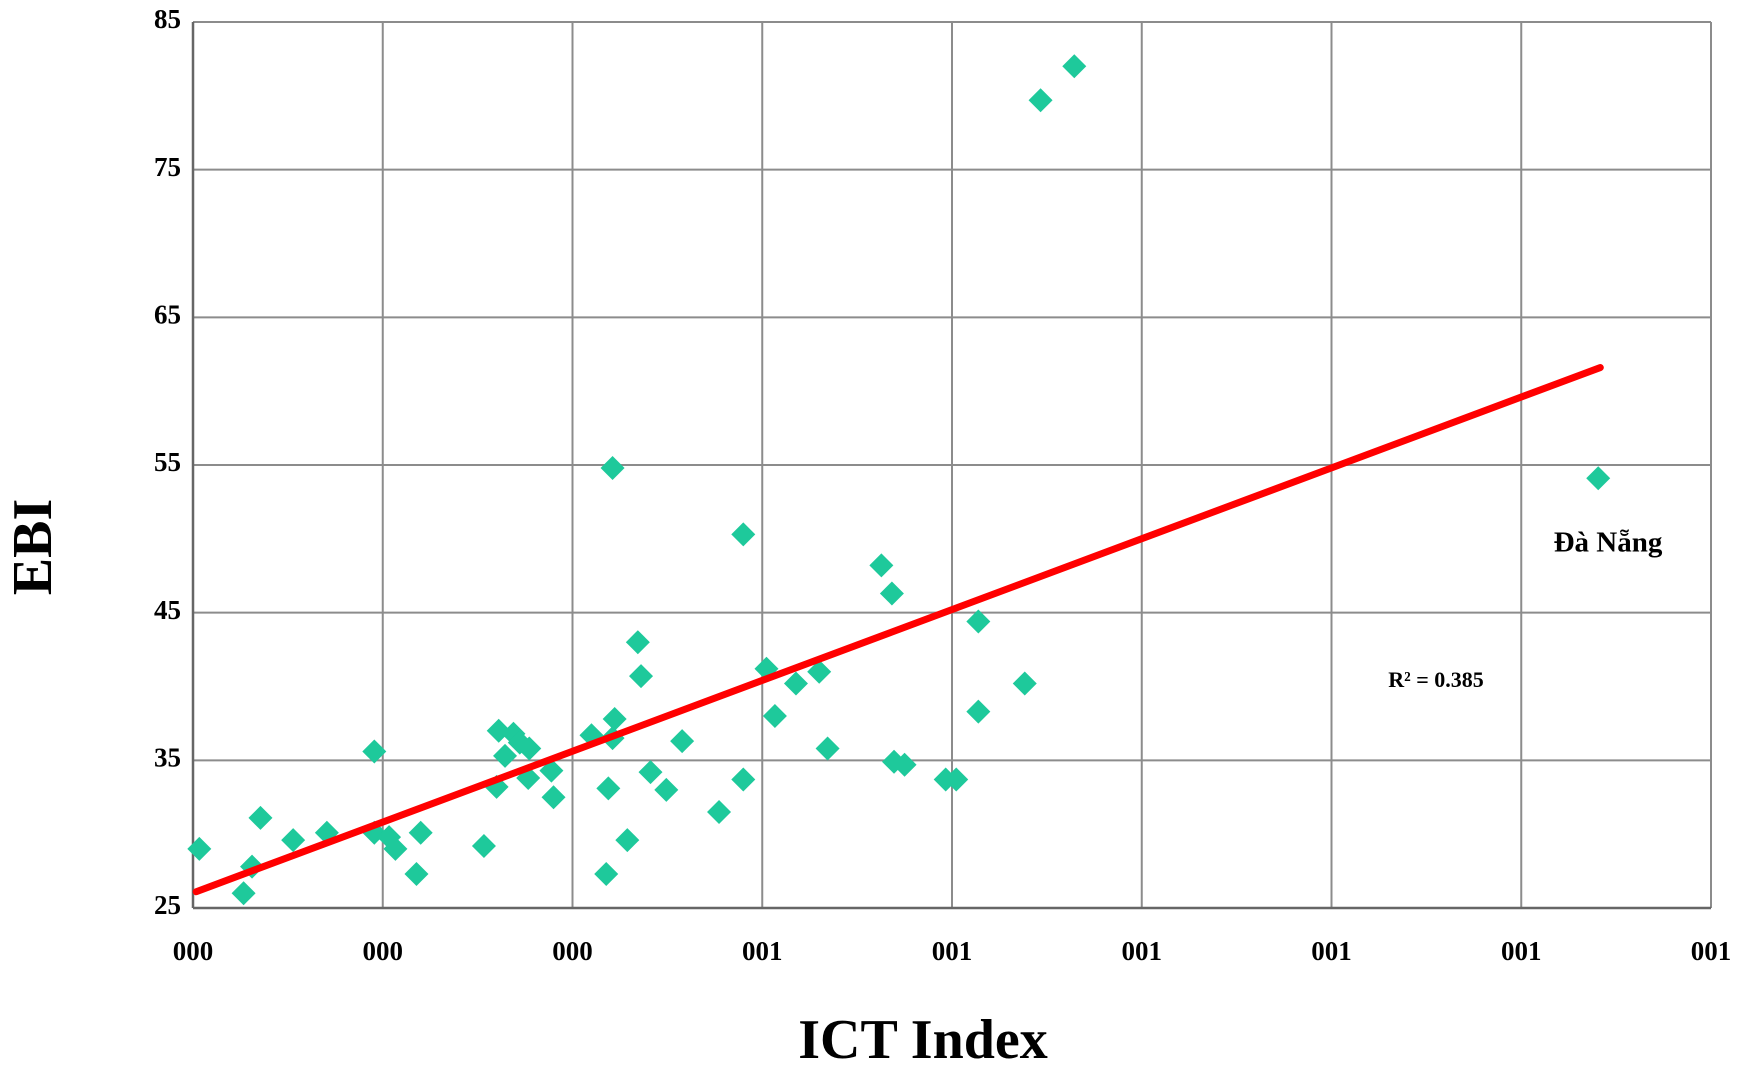  Describe the element at coordinates (1608, 543) in the screenshot. I see `annotation: Đà Nẵng` at that location.